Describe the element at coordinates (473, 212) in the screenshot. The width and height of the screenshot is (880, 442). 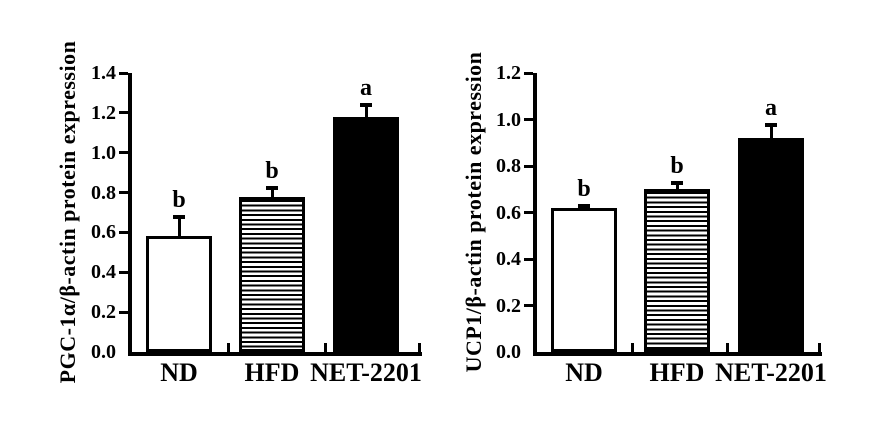
I see `y-axis-label-ucp1: UCP1/β-actin protein expression` at that location.